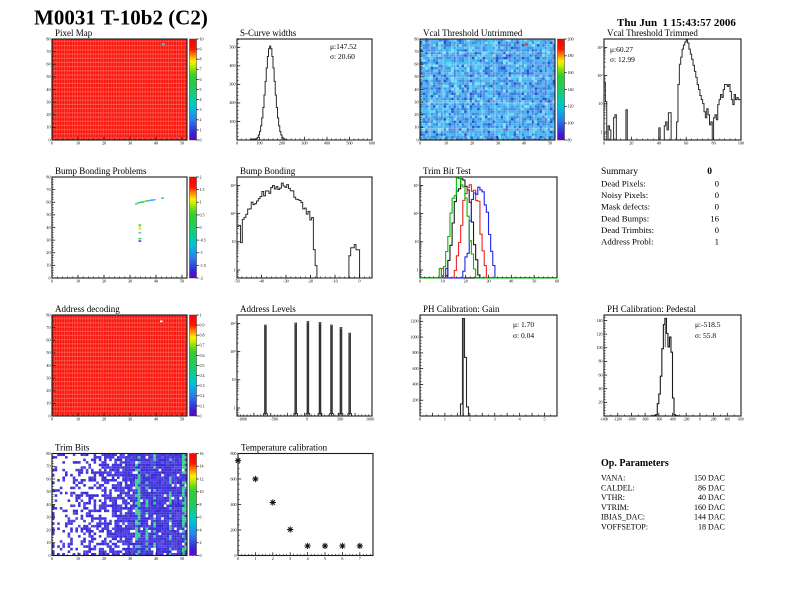 The image size is (792, 612). I want to click on svg-text: Noisy Pixels:, so click(624, 195).